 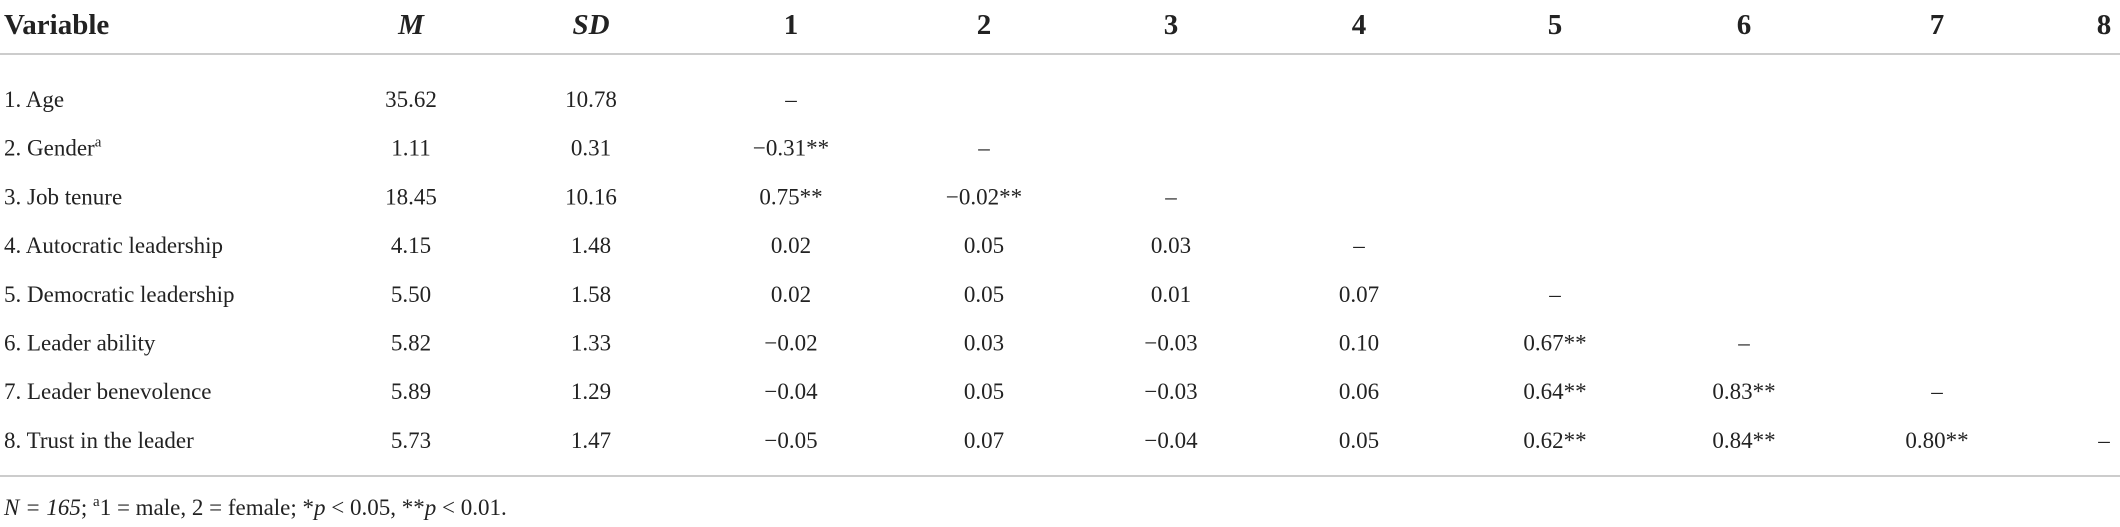 I want to click on cell: 1.29, so click(x=591, y=391).